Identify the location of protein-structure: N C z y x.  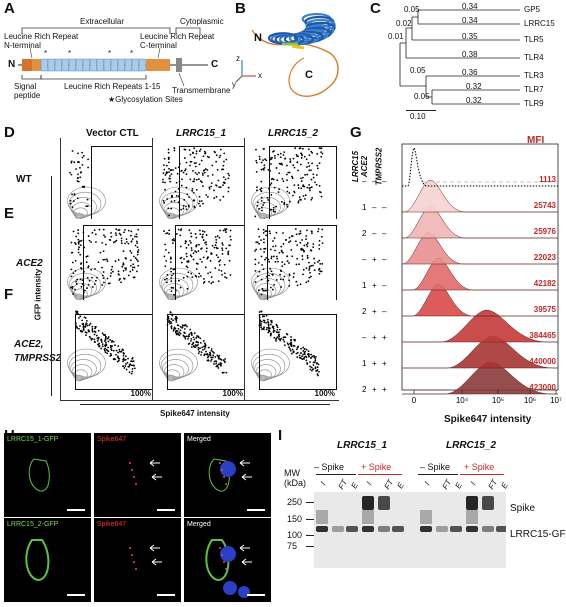
(300, 57).